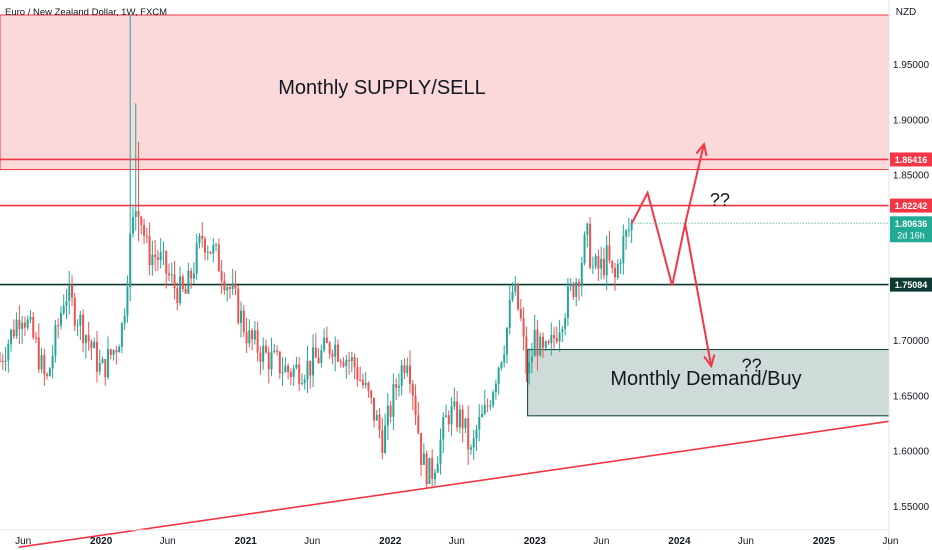 The image size is (932, 550). Describe the element at coordinates (246, 541) in the screenshot. I see `time-tick-label: 2021` at that location.